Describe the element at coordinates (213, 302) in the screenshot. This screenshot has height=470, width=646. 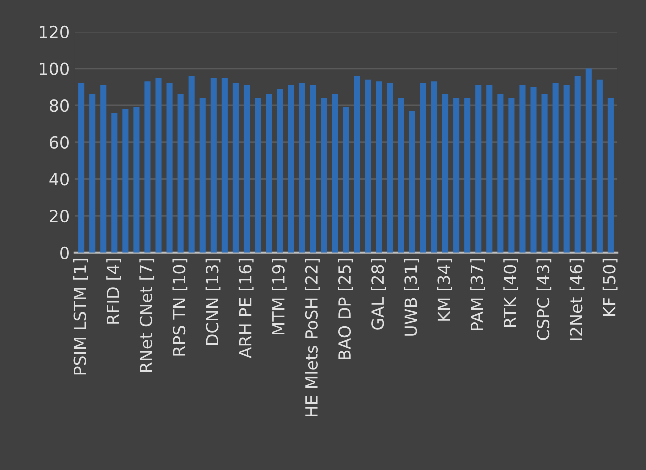
I see `x-tick-label: DCNN [13]` at that location.